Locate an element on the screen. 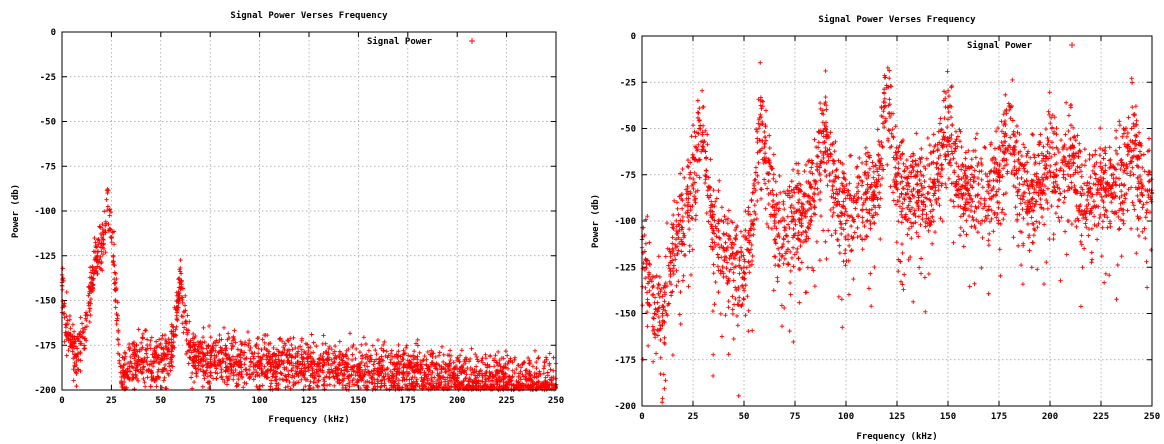 The image size is (1164, 444). y-tick-label: -25 is located at coordinates (48, 78).